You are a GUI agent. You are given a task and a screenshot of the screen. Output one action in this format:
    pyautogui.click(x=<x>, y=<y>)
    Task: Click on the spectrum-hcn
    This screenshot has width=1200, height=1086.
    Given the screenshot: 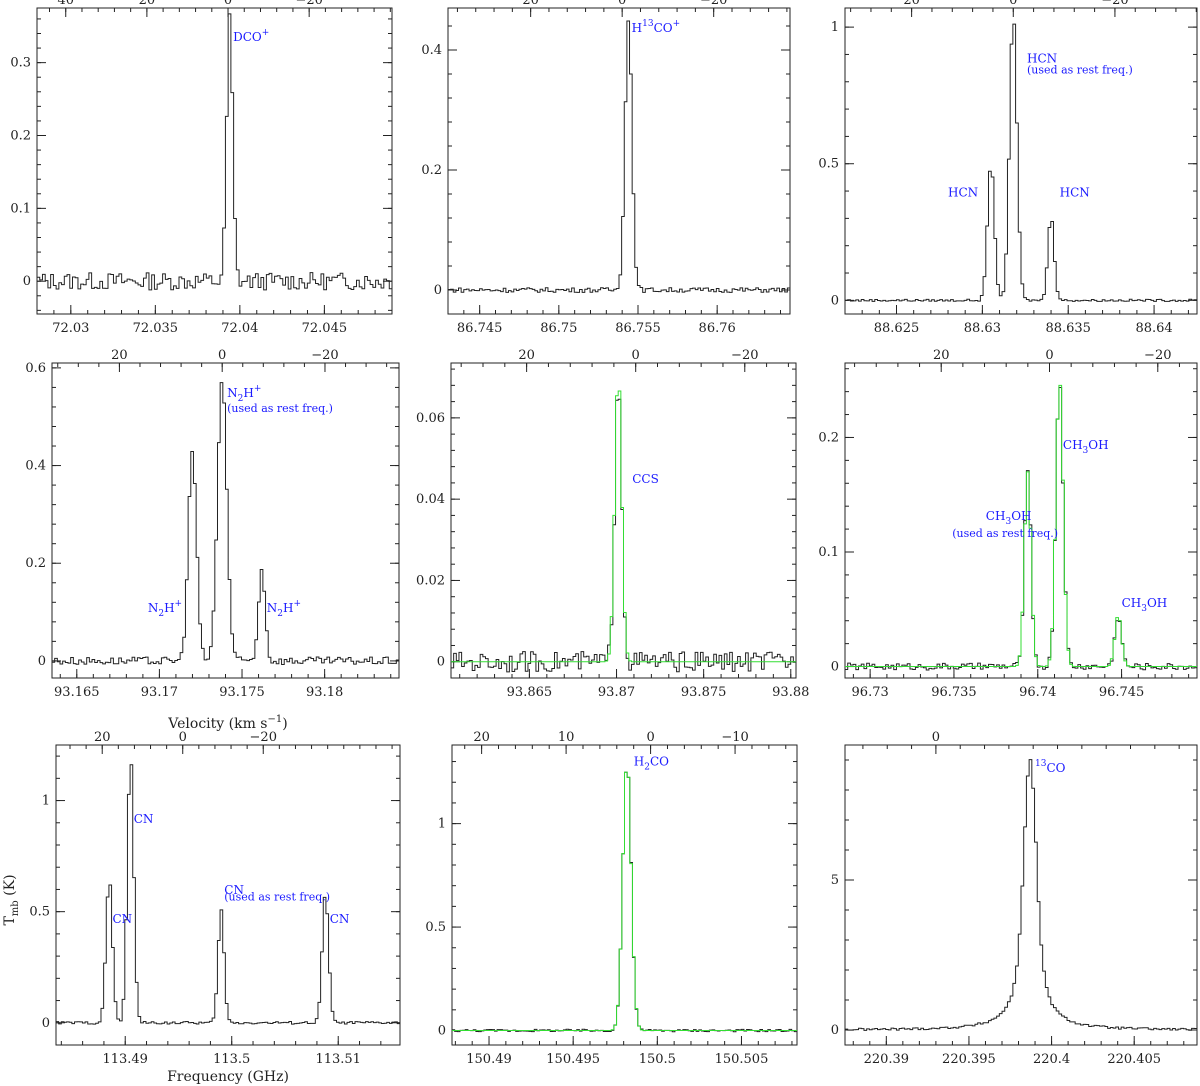 What is the action you would take?
    pyautogui.click(x=1021, y=162)
    